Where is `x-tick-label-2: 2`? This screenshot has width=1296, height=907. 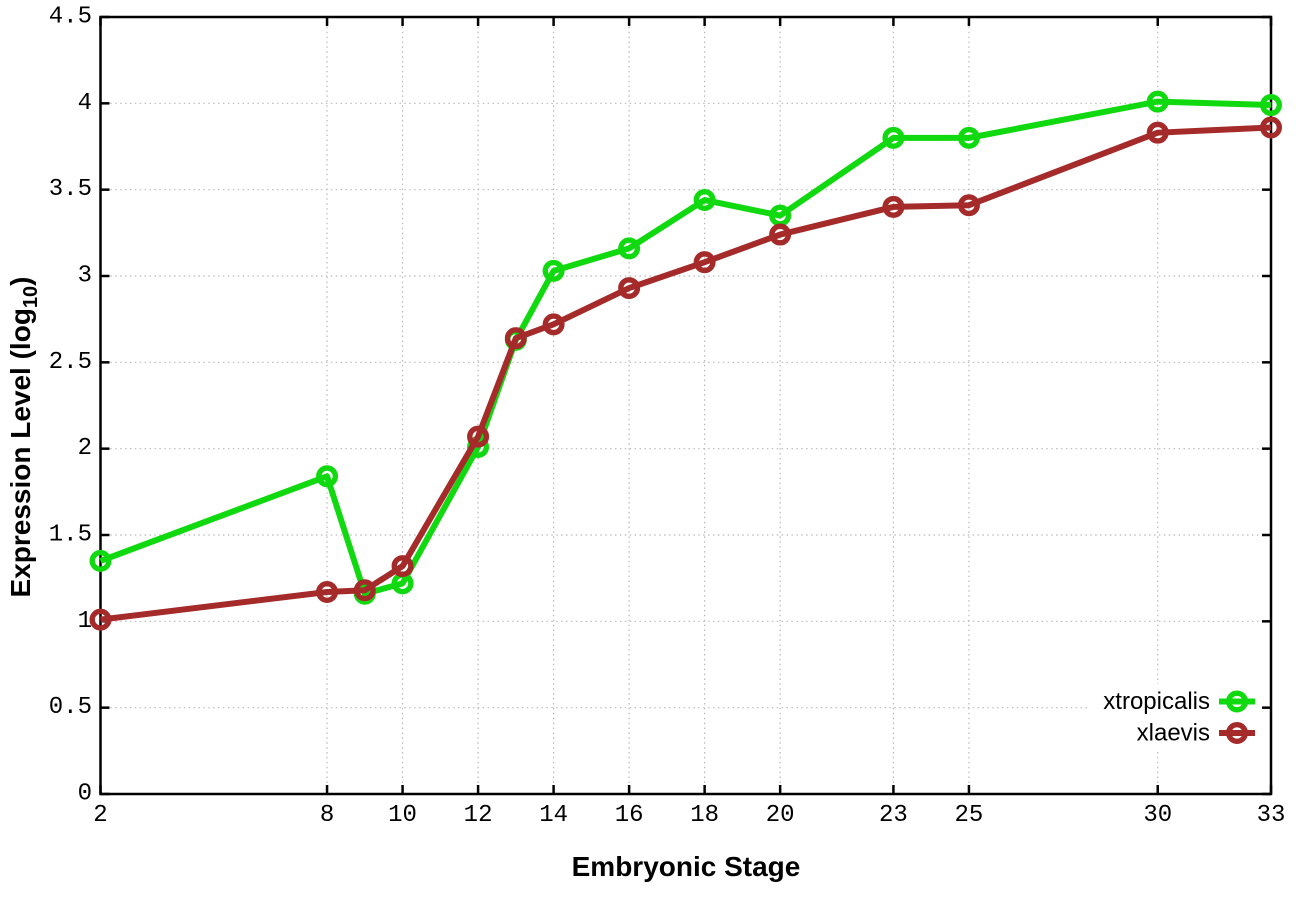
x-tick-label-2: 2 is located at coordinates (100, 815).